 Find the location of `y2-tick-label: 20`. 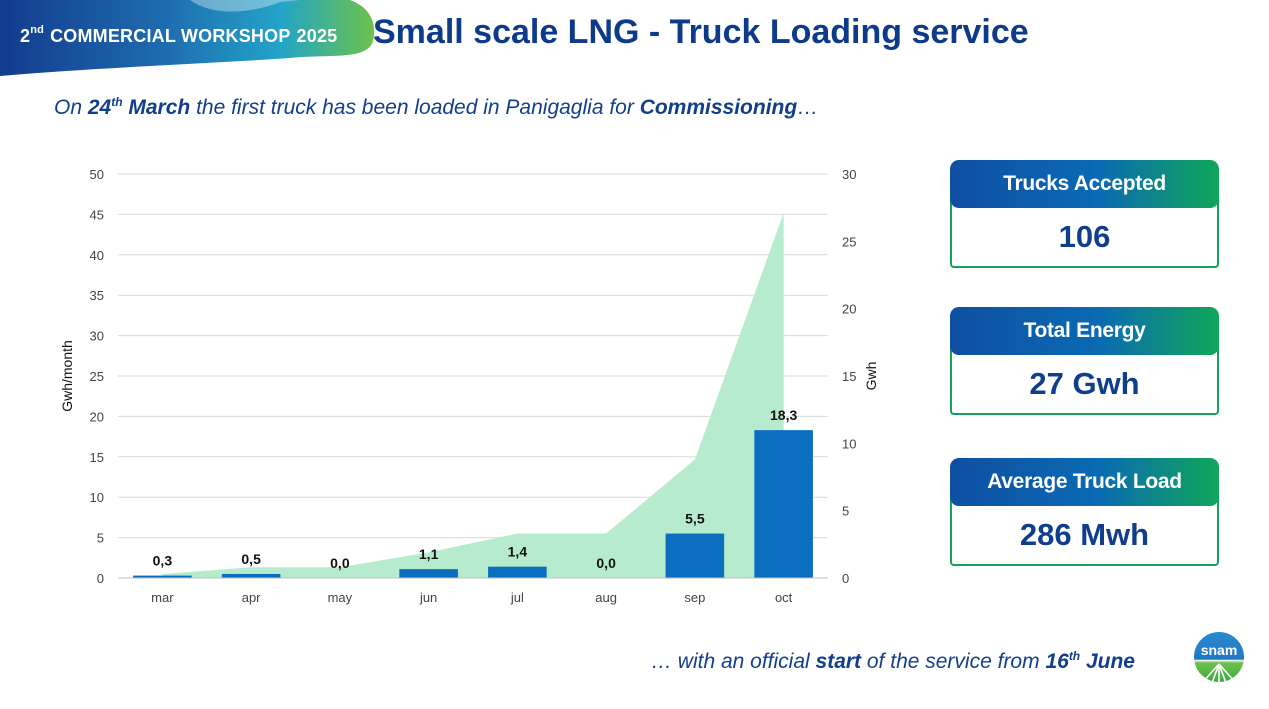

y2-tick-label: 20 is located at coordinates (849, 309).